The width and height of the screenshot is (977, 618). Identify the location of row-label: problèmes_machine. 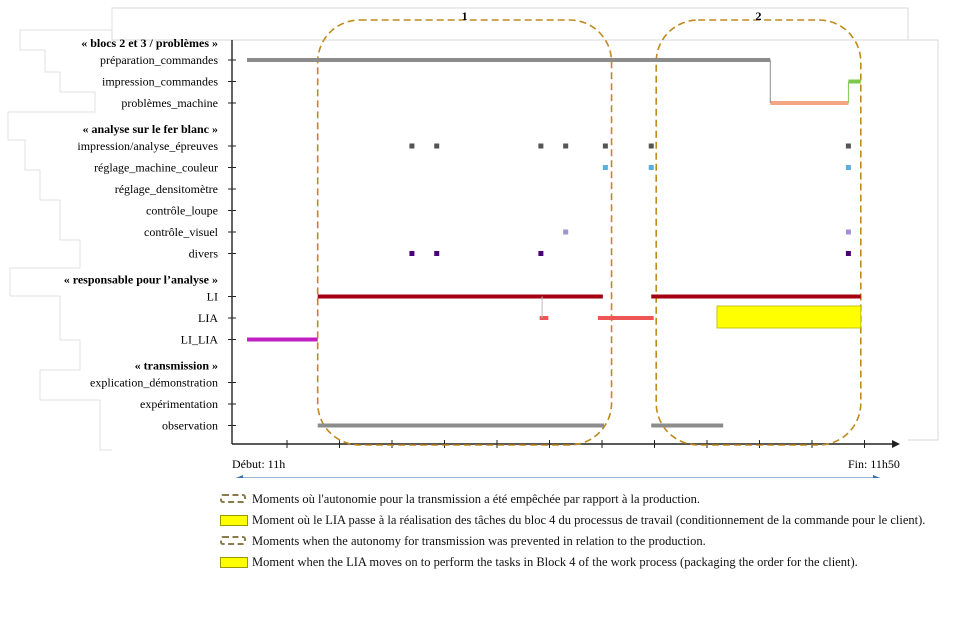
(169, 103).